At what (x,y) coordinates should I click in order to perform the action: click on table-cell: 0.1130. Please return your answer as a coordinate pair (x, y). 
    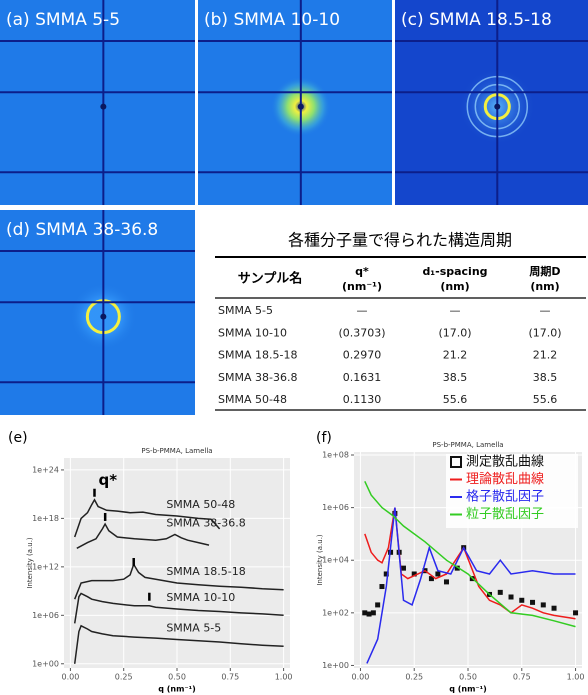
    Looking at the image, I should click on (362, 399).